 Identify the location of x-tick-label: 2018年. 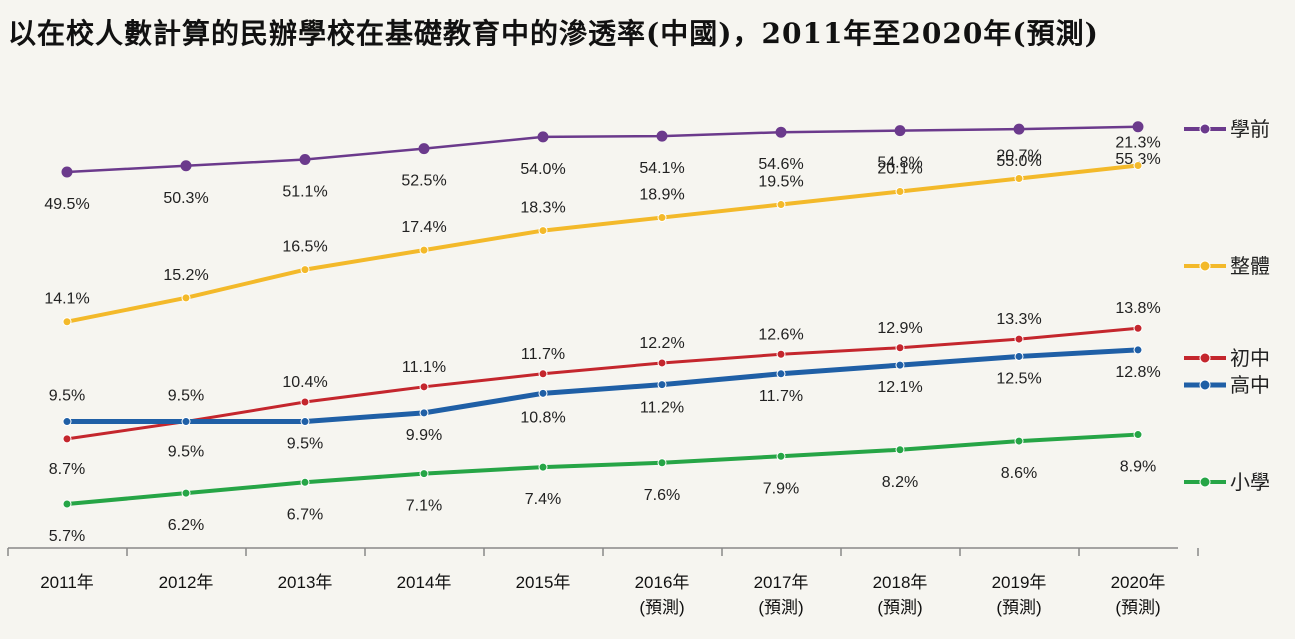
(900, 582).